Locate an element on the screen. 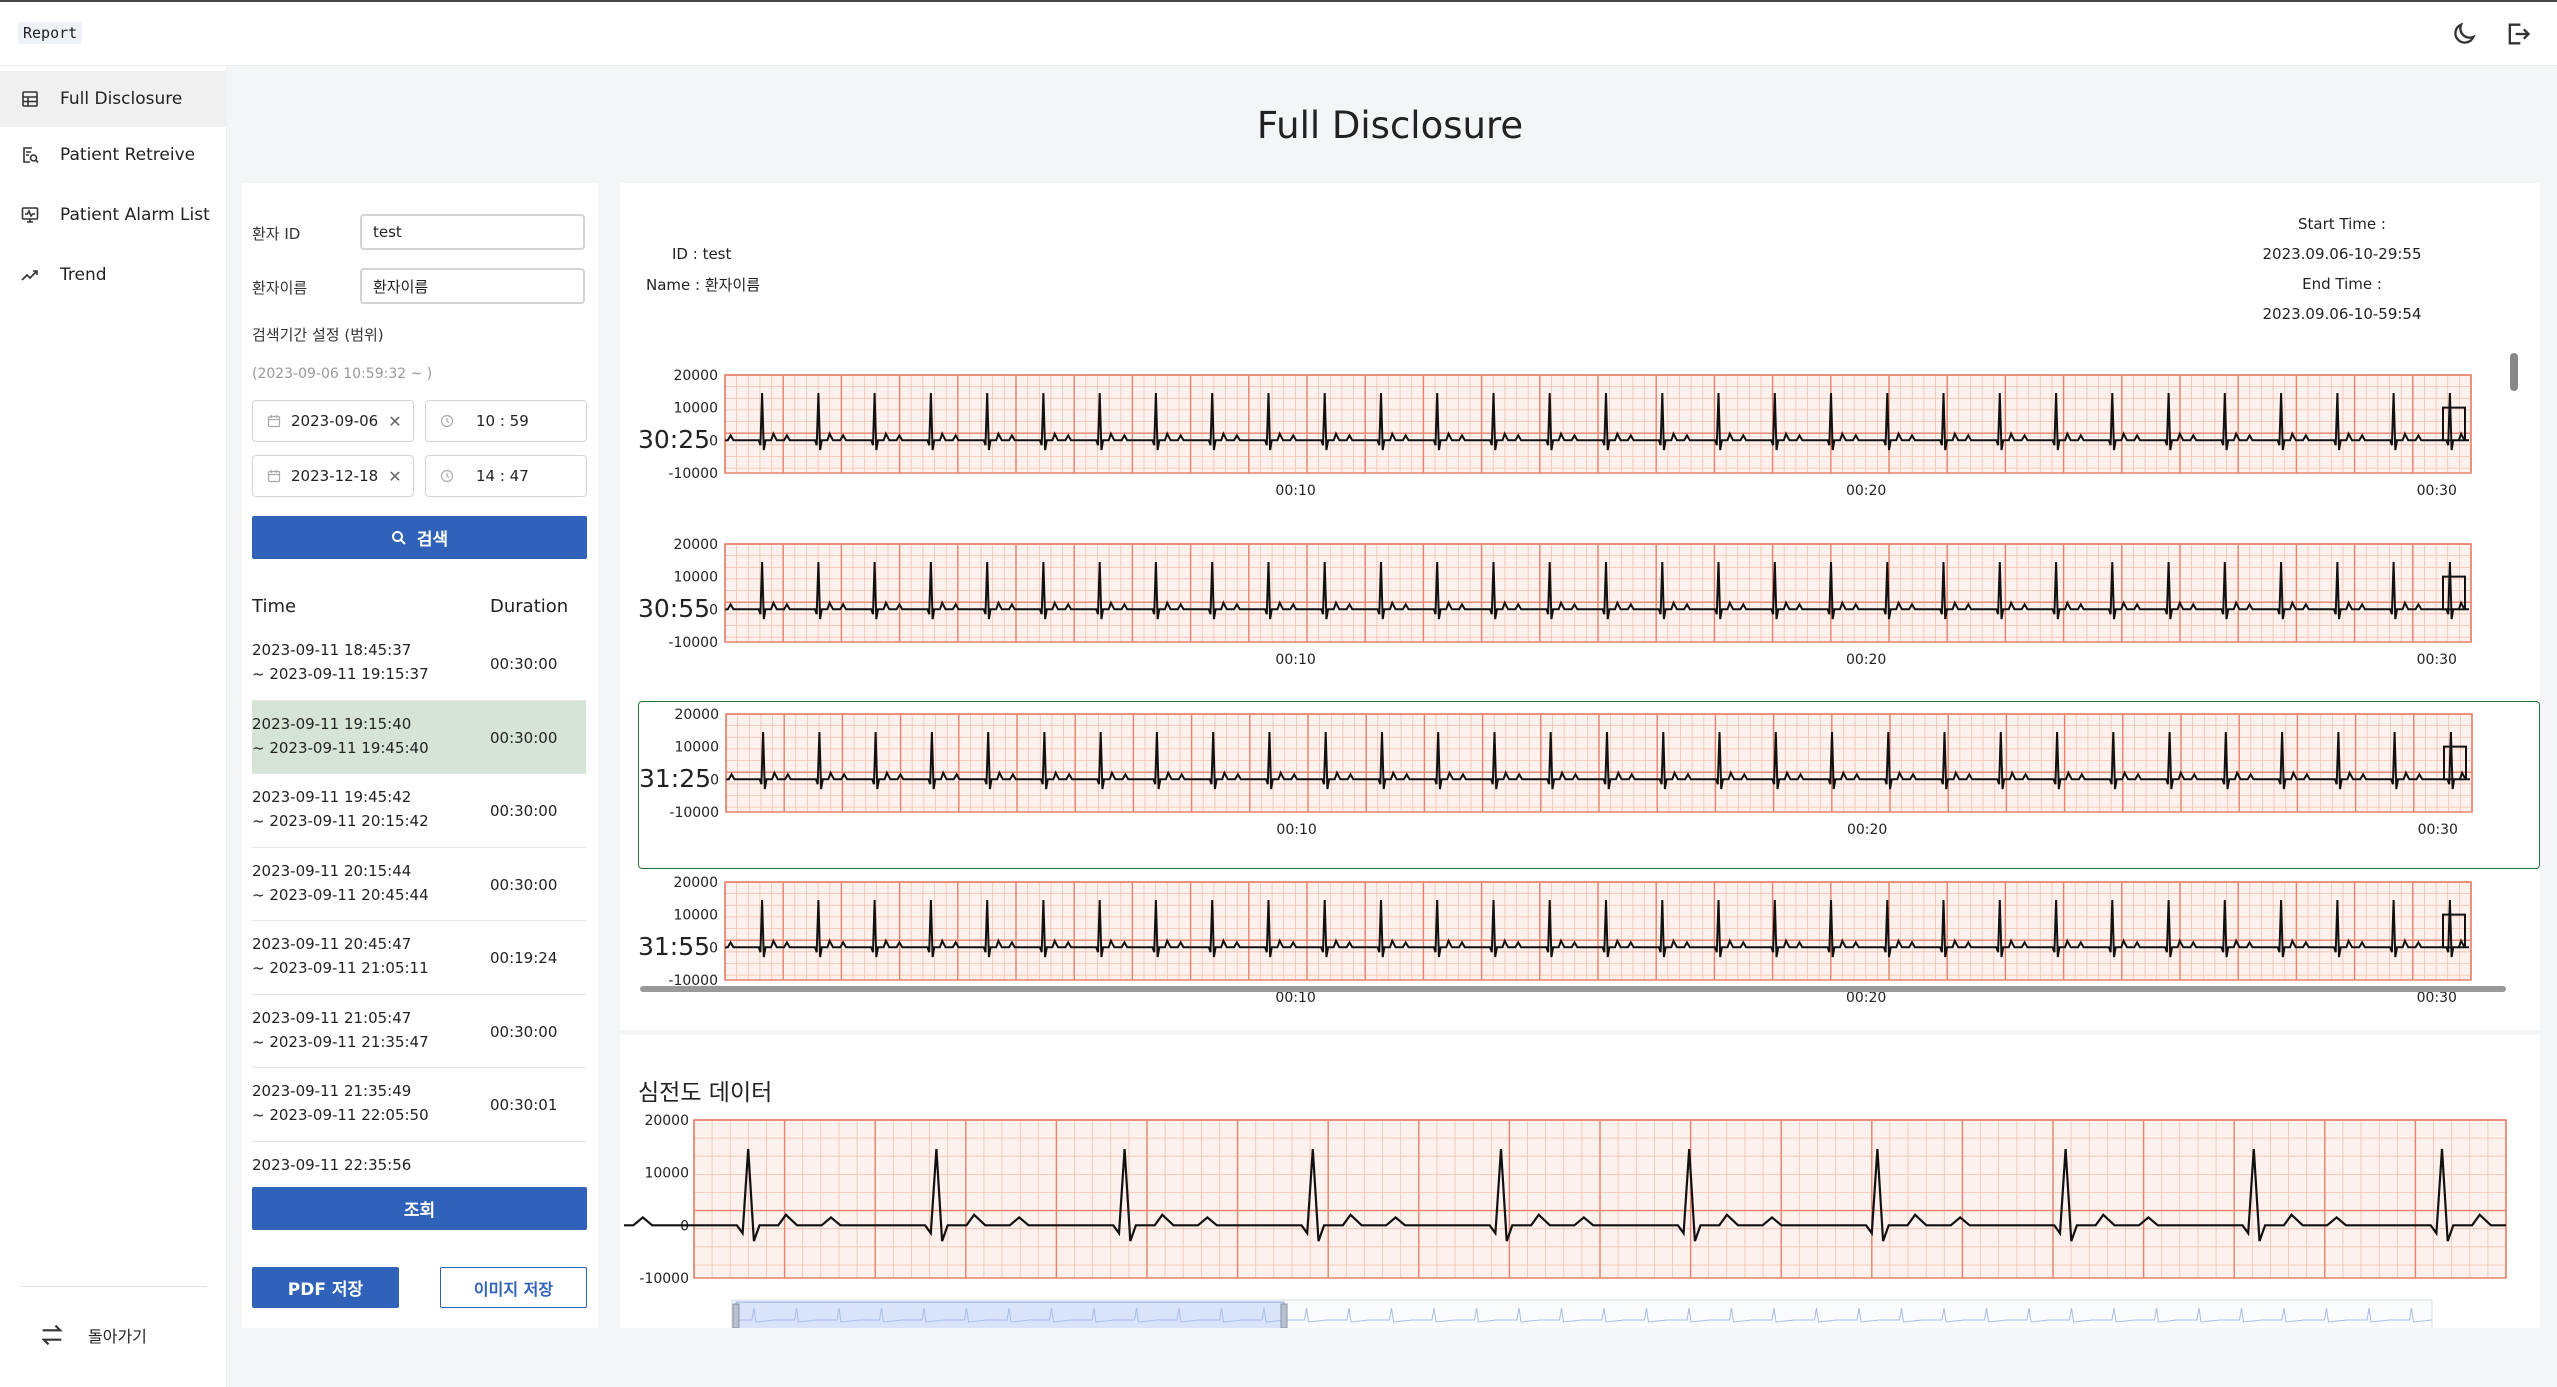 This screenshot has width=2557, height=1387. query-button: 조회 is located at coordinates (419, 1208).